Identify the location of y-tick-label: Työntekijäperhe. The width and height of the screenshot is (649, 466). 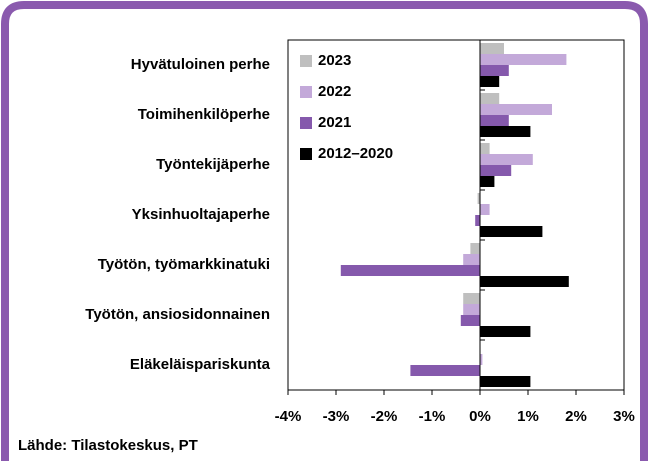
(213, 164).